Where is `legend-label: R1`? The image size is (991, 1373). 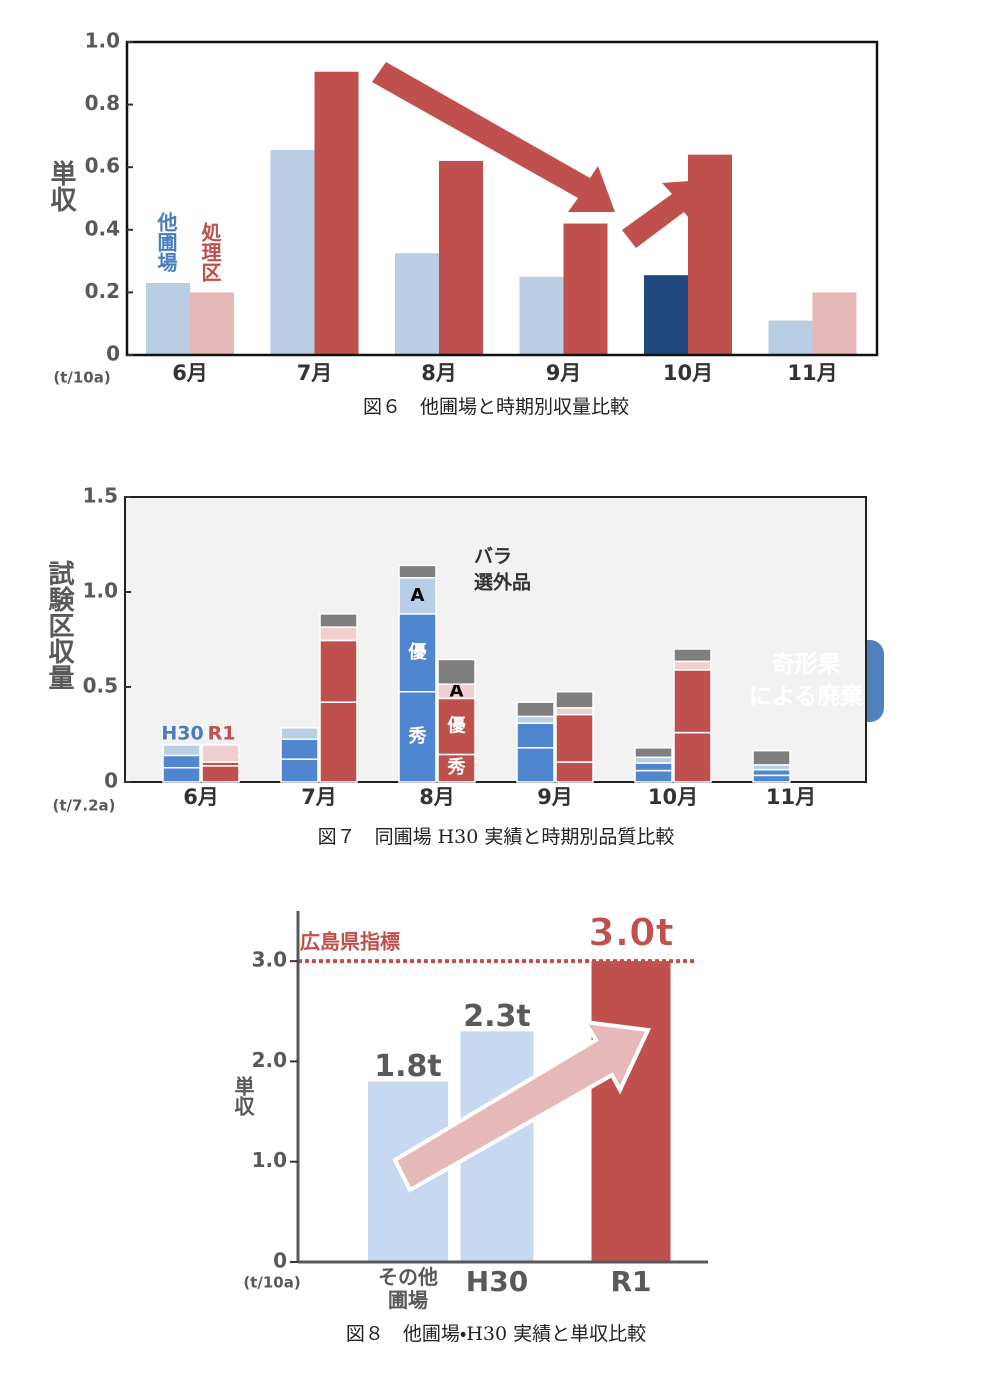
legend-label: R1 is located at coordinates (222, 734).